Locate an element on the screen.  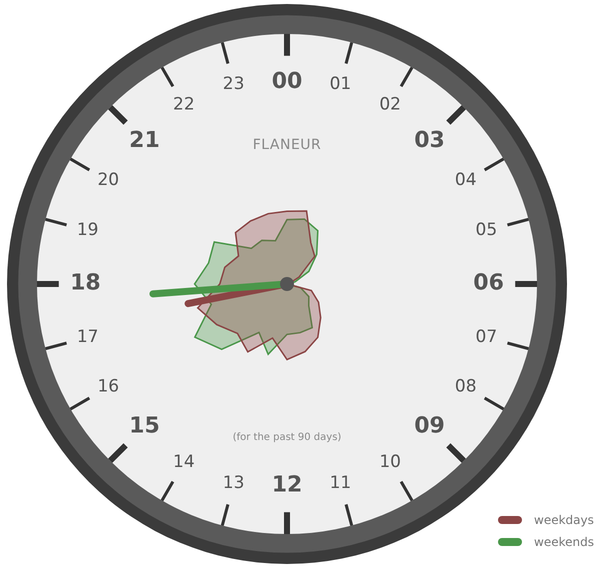
spoke-label: 09 is located at coordinates (429, 425).